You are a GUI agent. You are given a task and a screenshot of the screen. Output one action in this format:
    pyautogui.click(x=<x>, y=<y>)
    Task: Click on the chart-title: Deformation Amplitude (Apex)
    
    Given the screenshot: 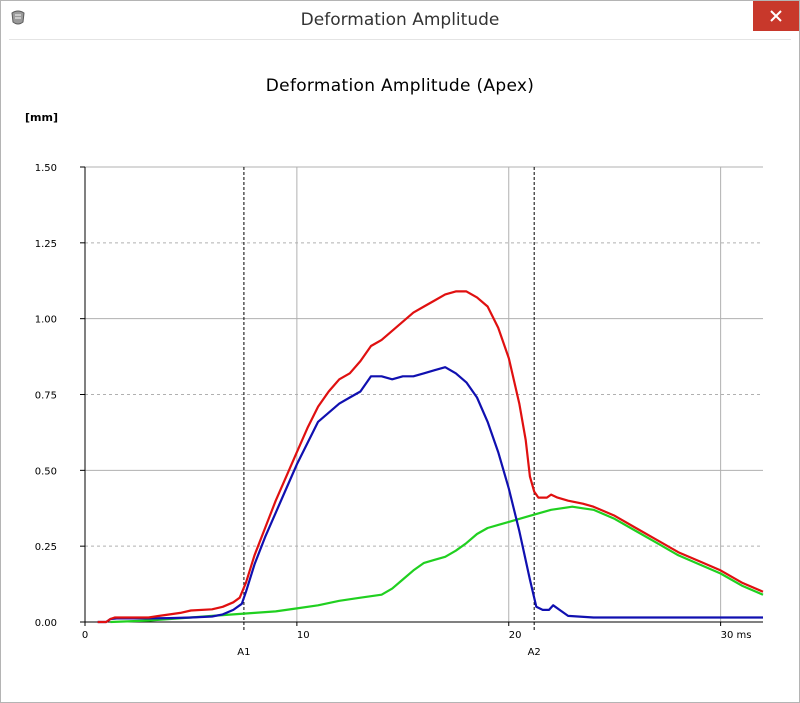 What is the action you would take?
    pyautogui.click(x=400, y=86)
    